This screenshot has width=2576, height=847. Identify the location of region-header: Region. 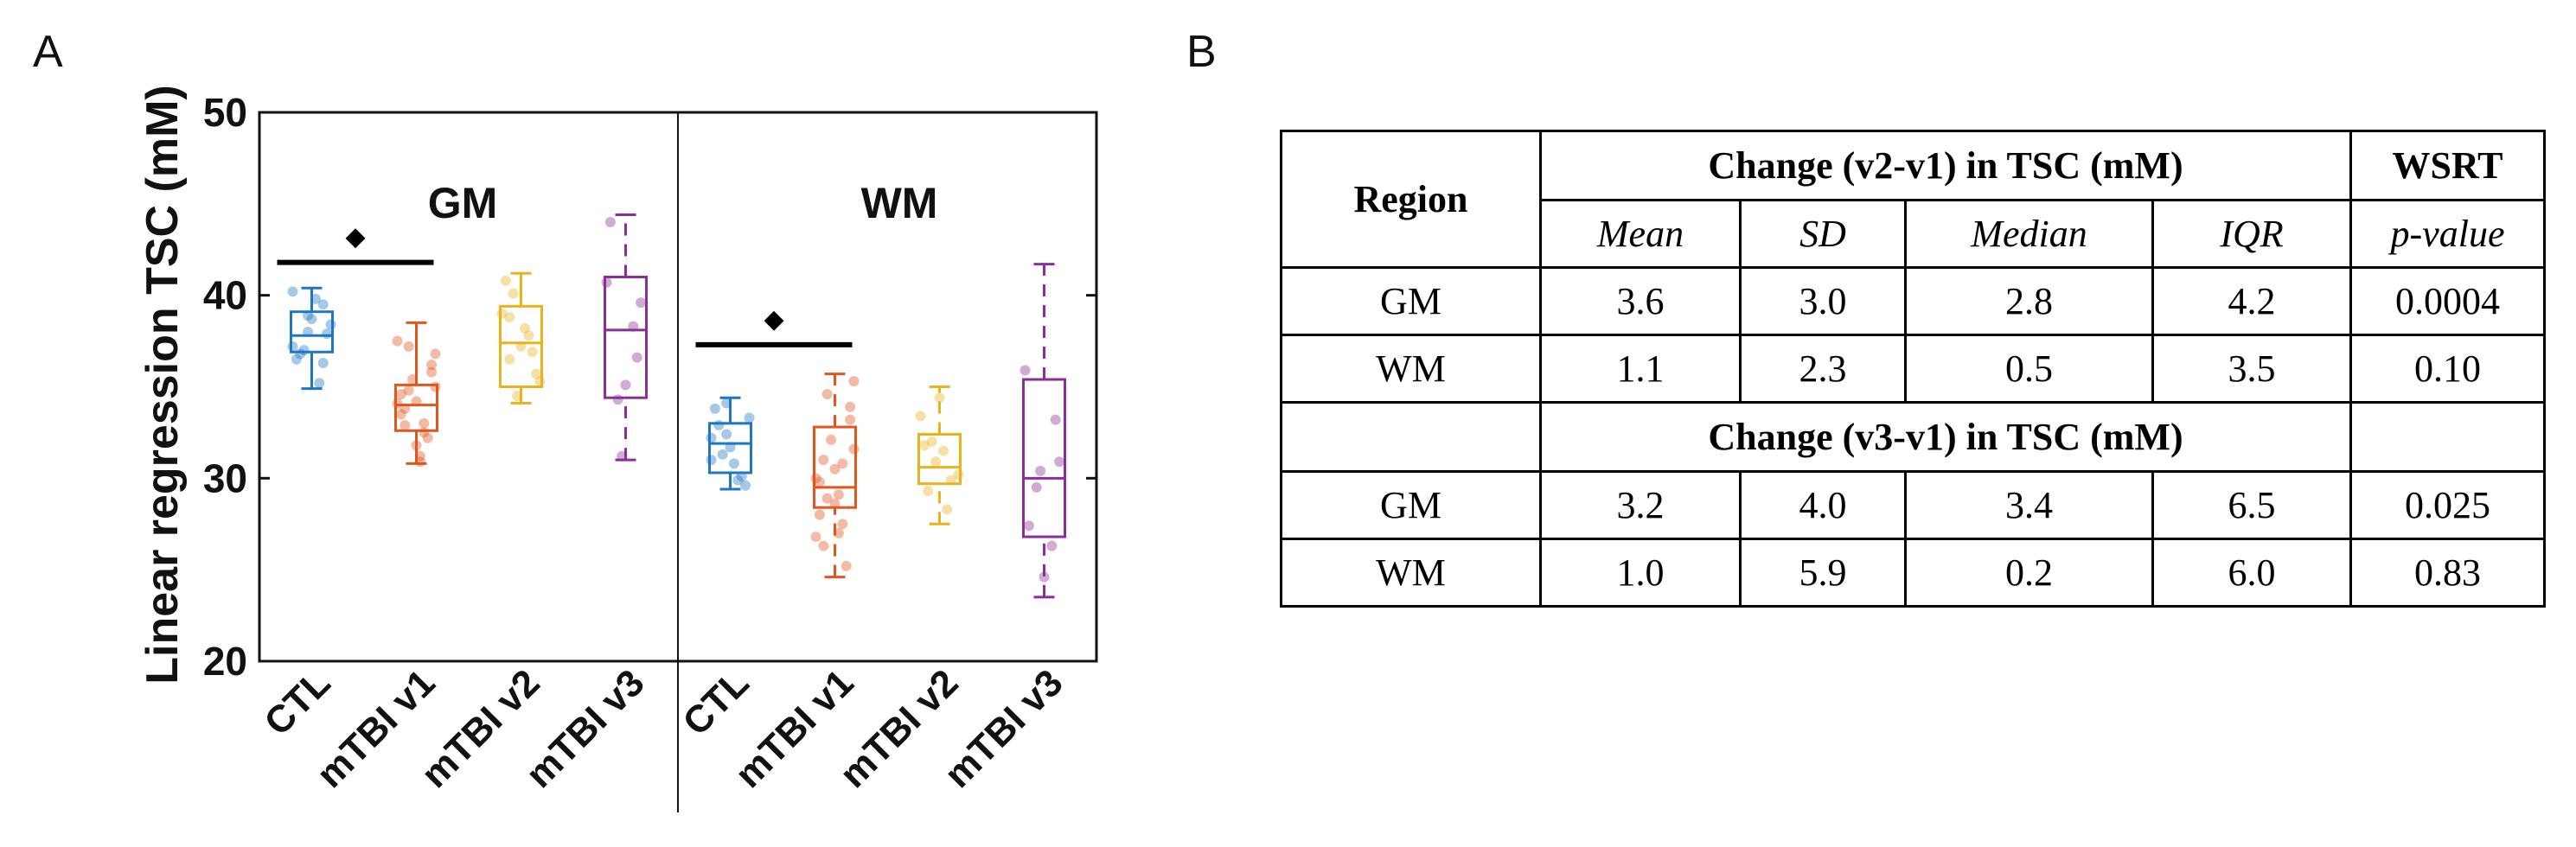
(1411, 199).